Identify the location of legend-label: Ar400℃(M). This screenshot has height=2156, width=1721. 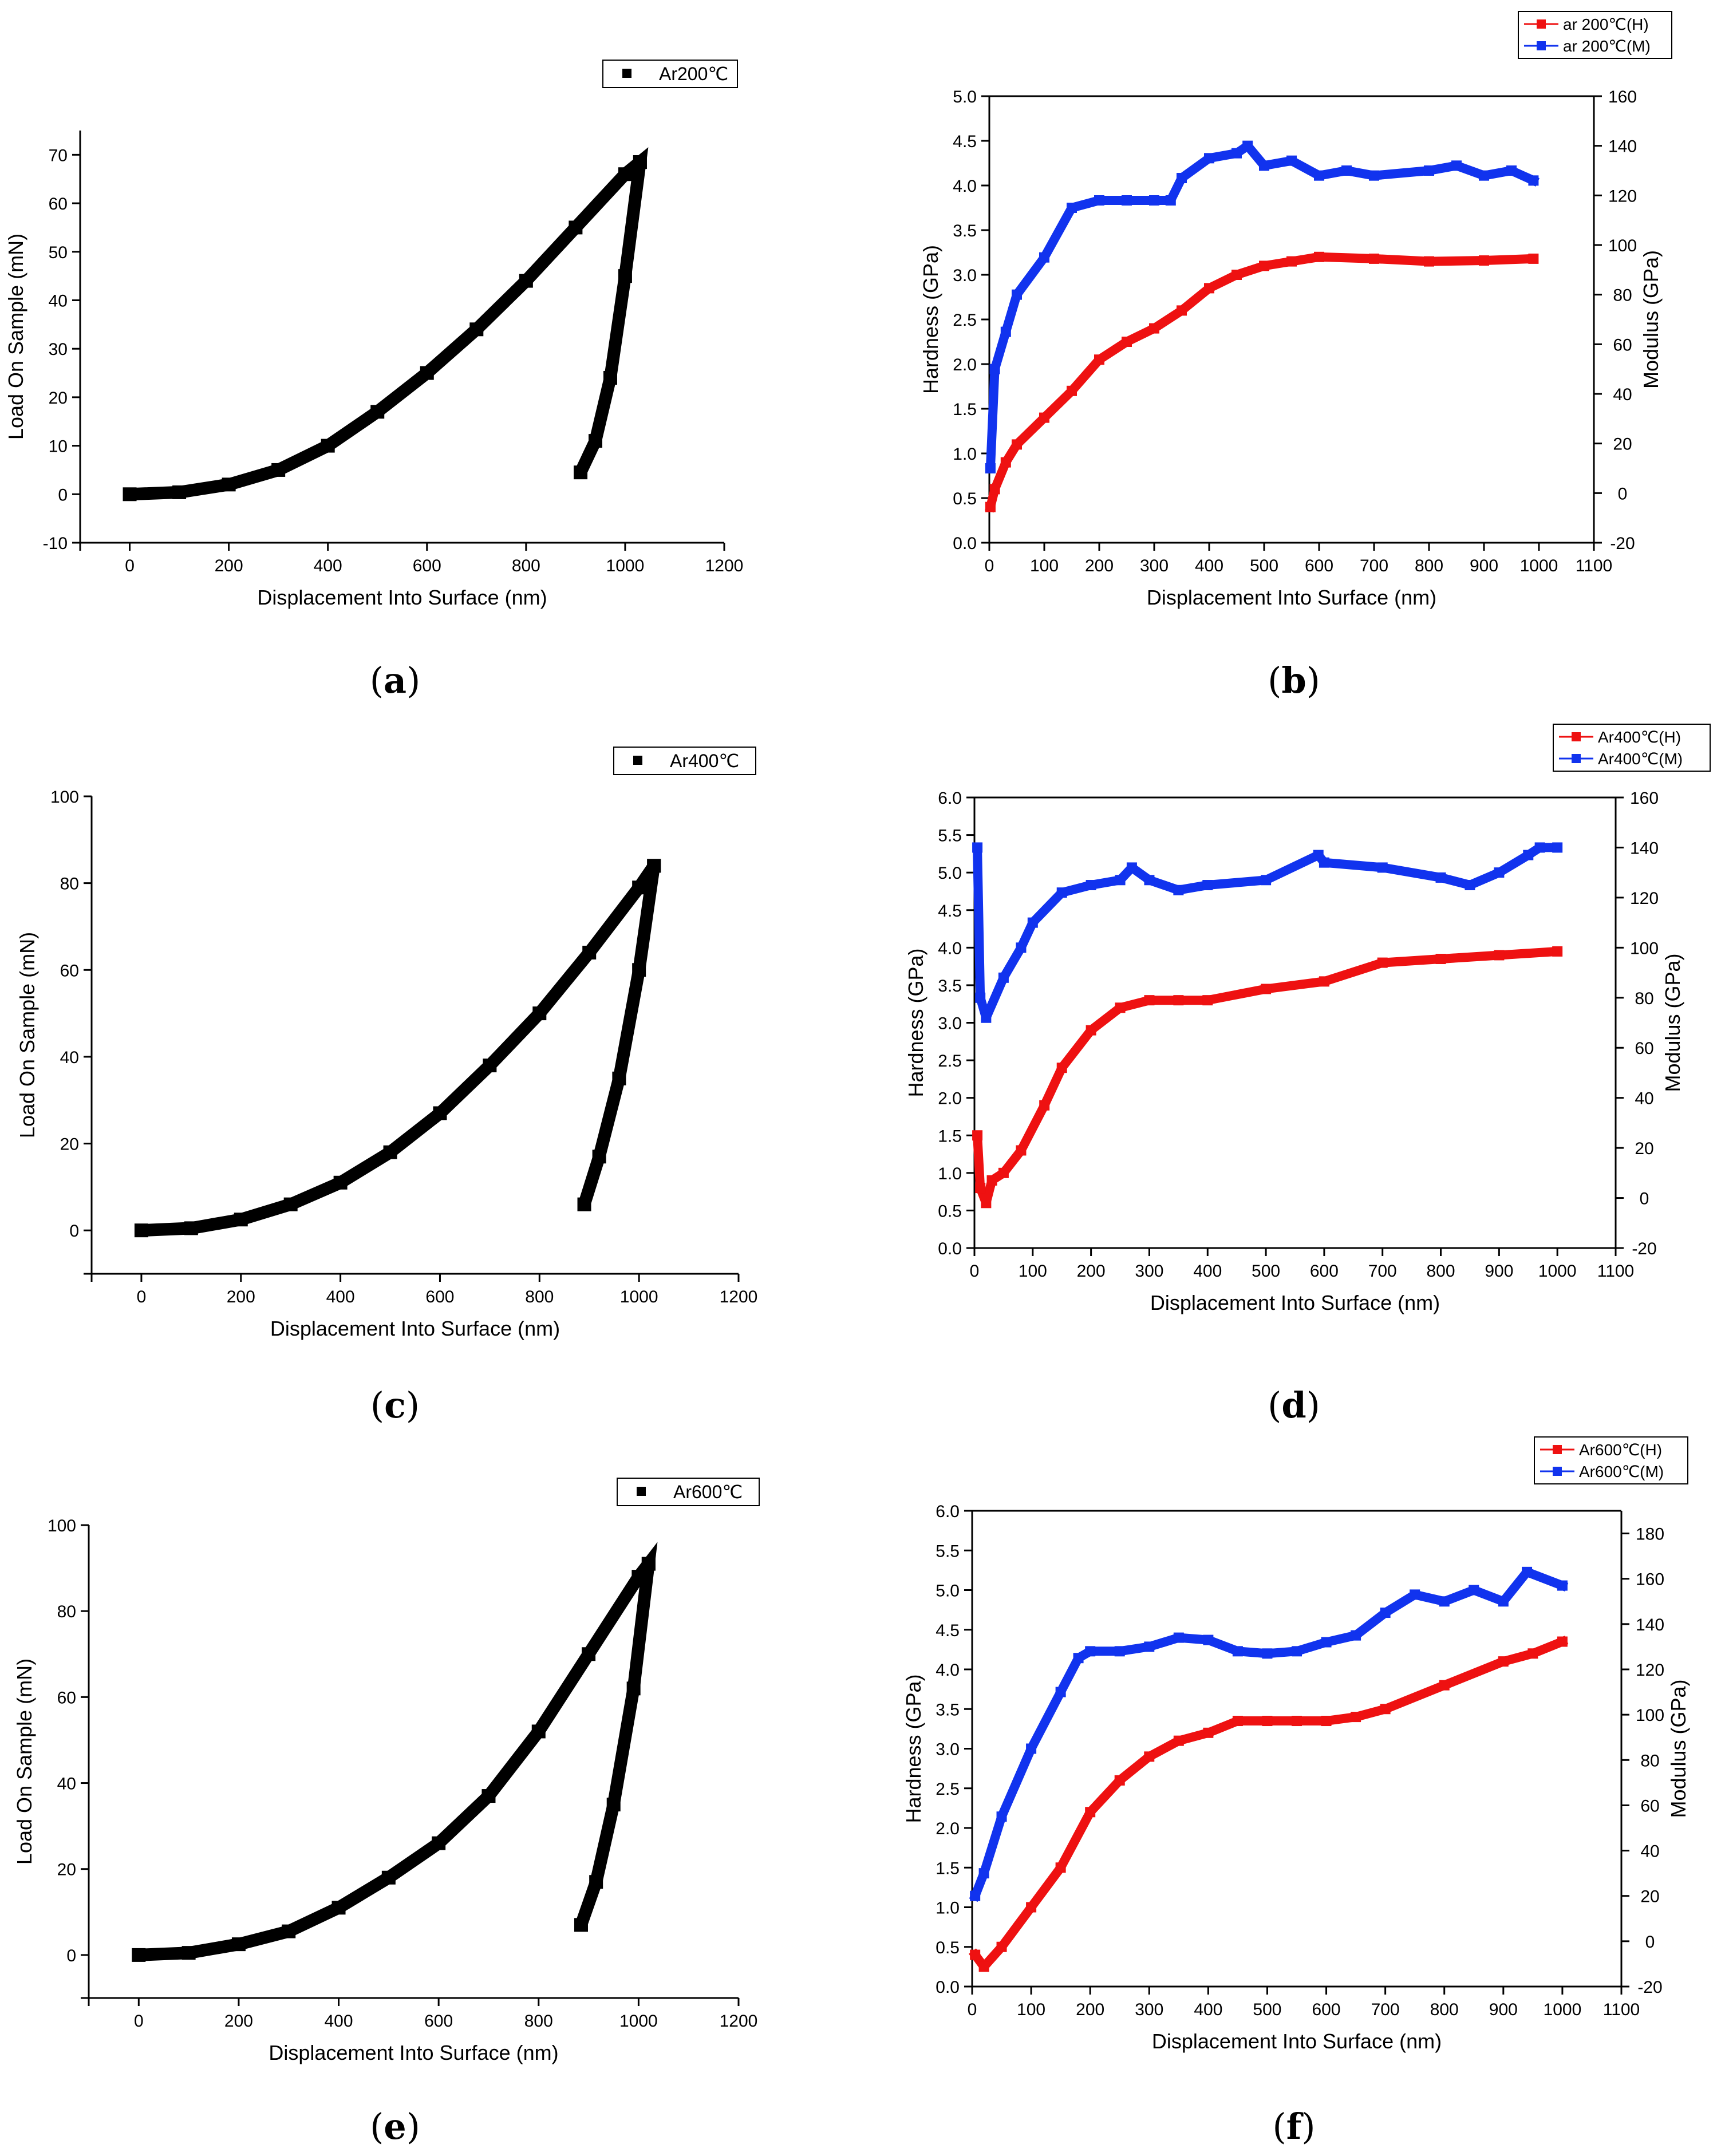
(1640, 759).